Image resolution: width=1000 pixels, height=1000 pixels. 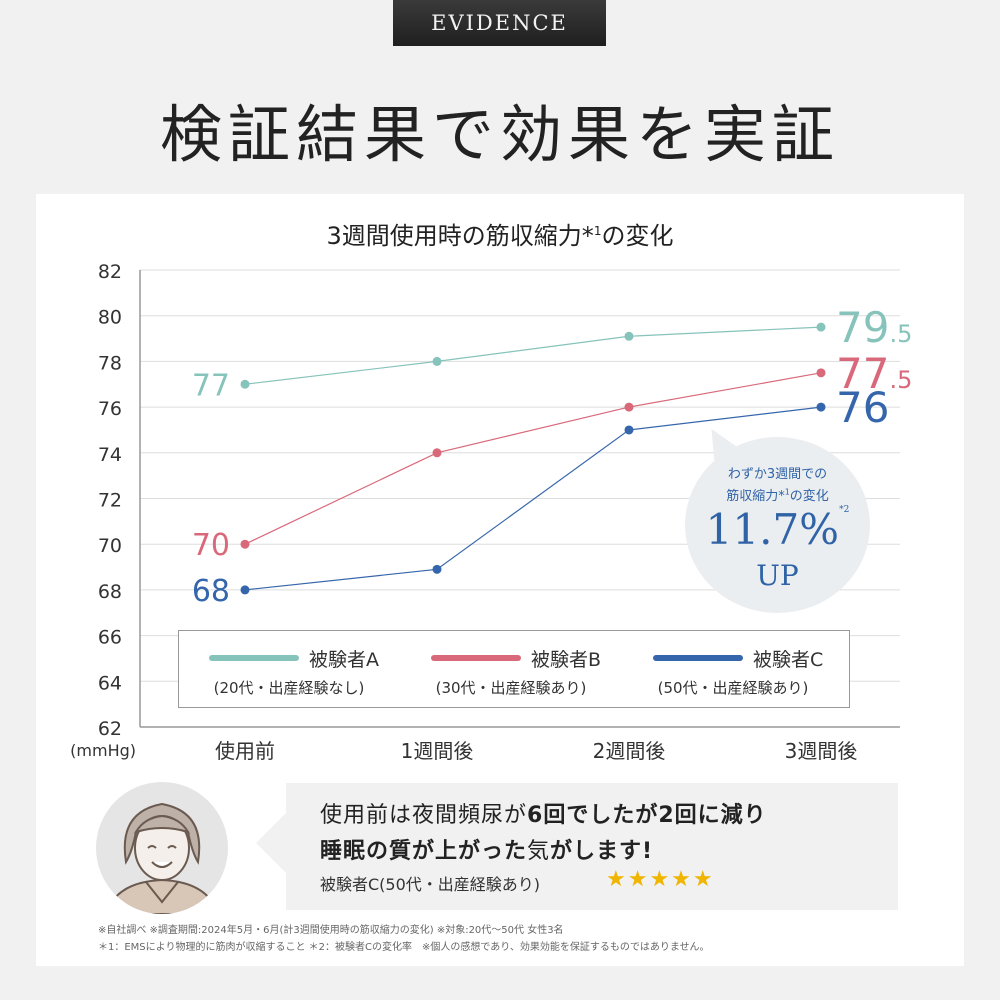 I want to click on y-tick-label: 76, so click(x=110, y=409).